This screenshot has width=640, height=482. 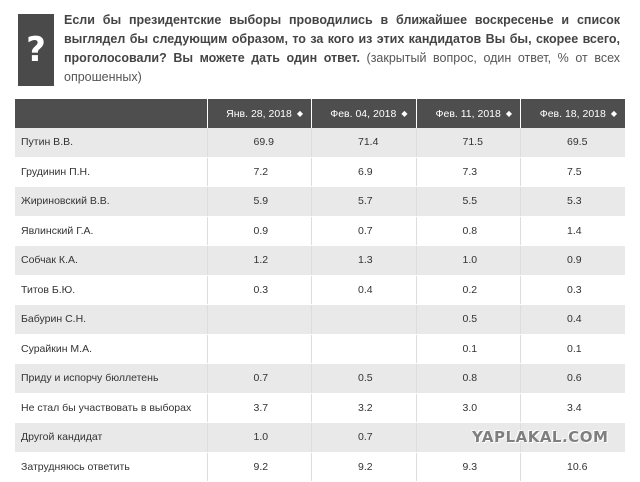 I want to click on poll-value-cell: 0.6, so click(x=572, y=378).